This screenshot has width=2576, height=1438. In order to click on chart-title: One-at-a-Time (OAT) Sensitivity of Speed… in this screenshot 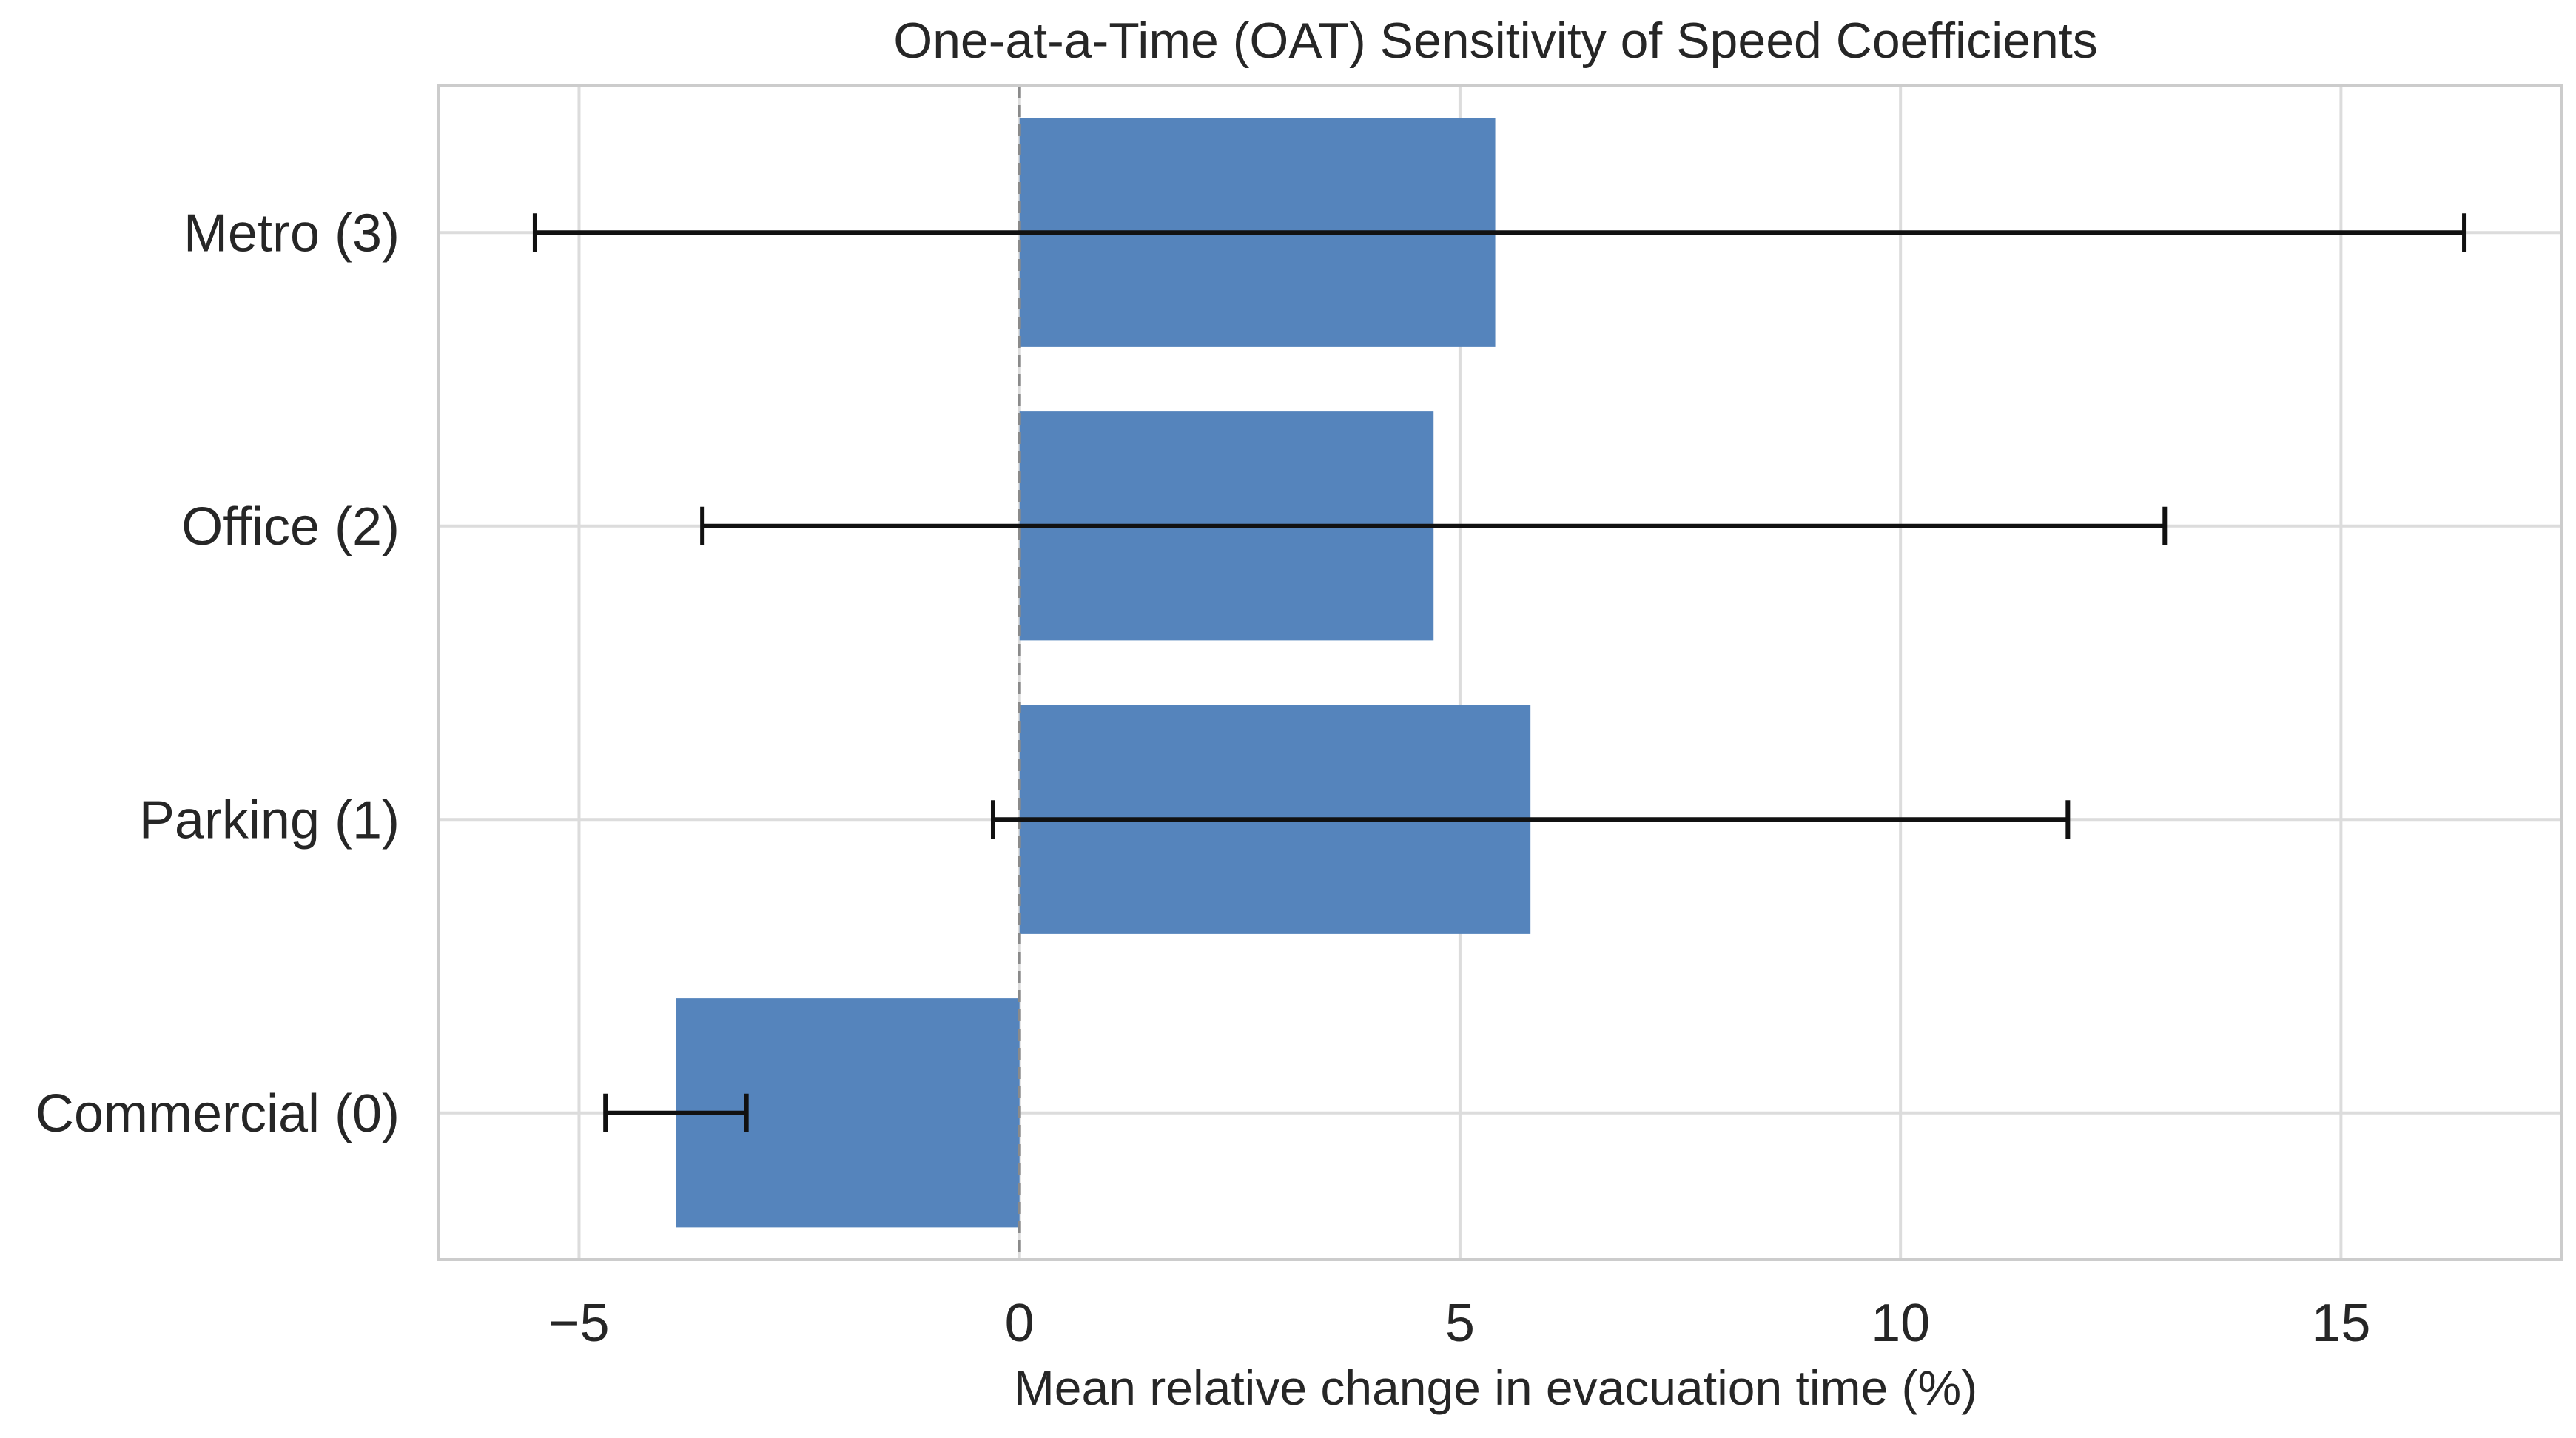, I will do `click(1495, 41)`.